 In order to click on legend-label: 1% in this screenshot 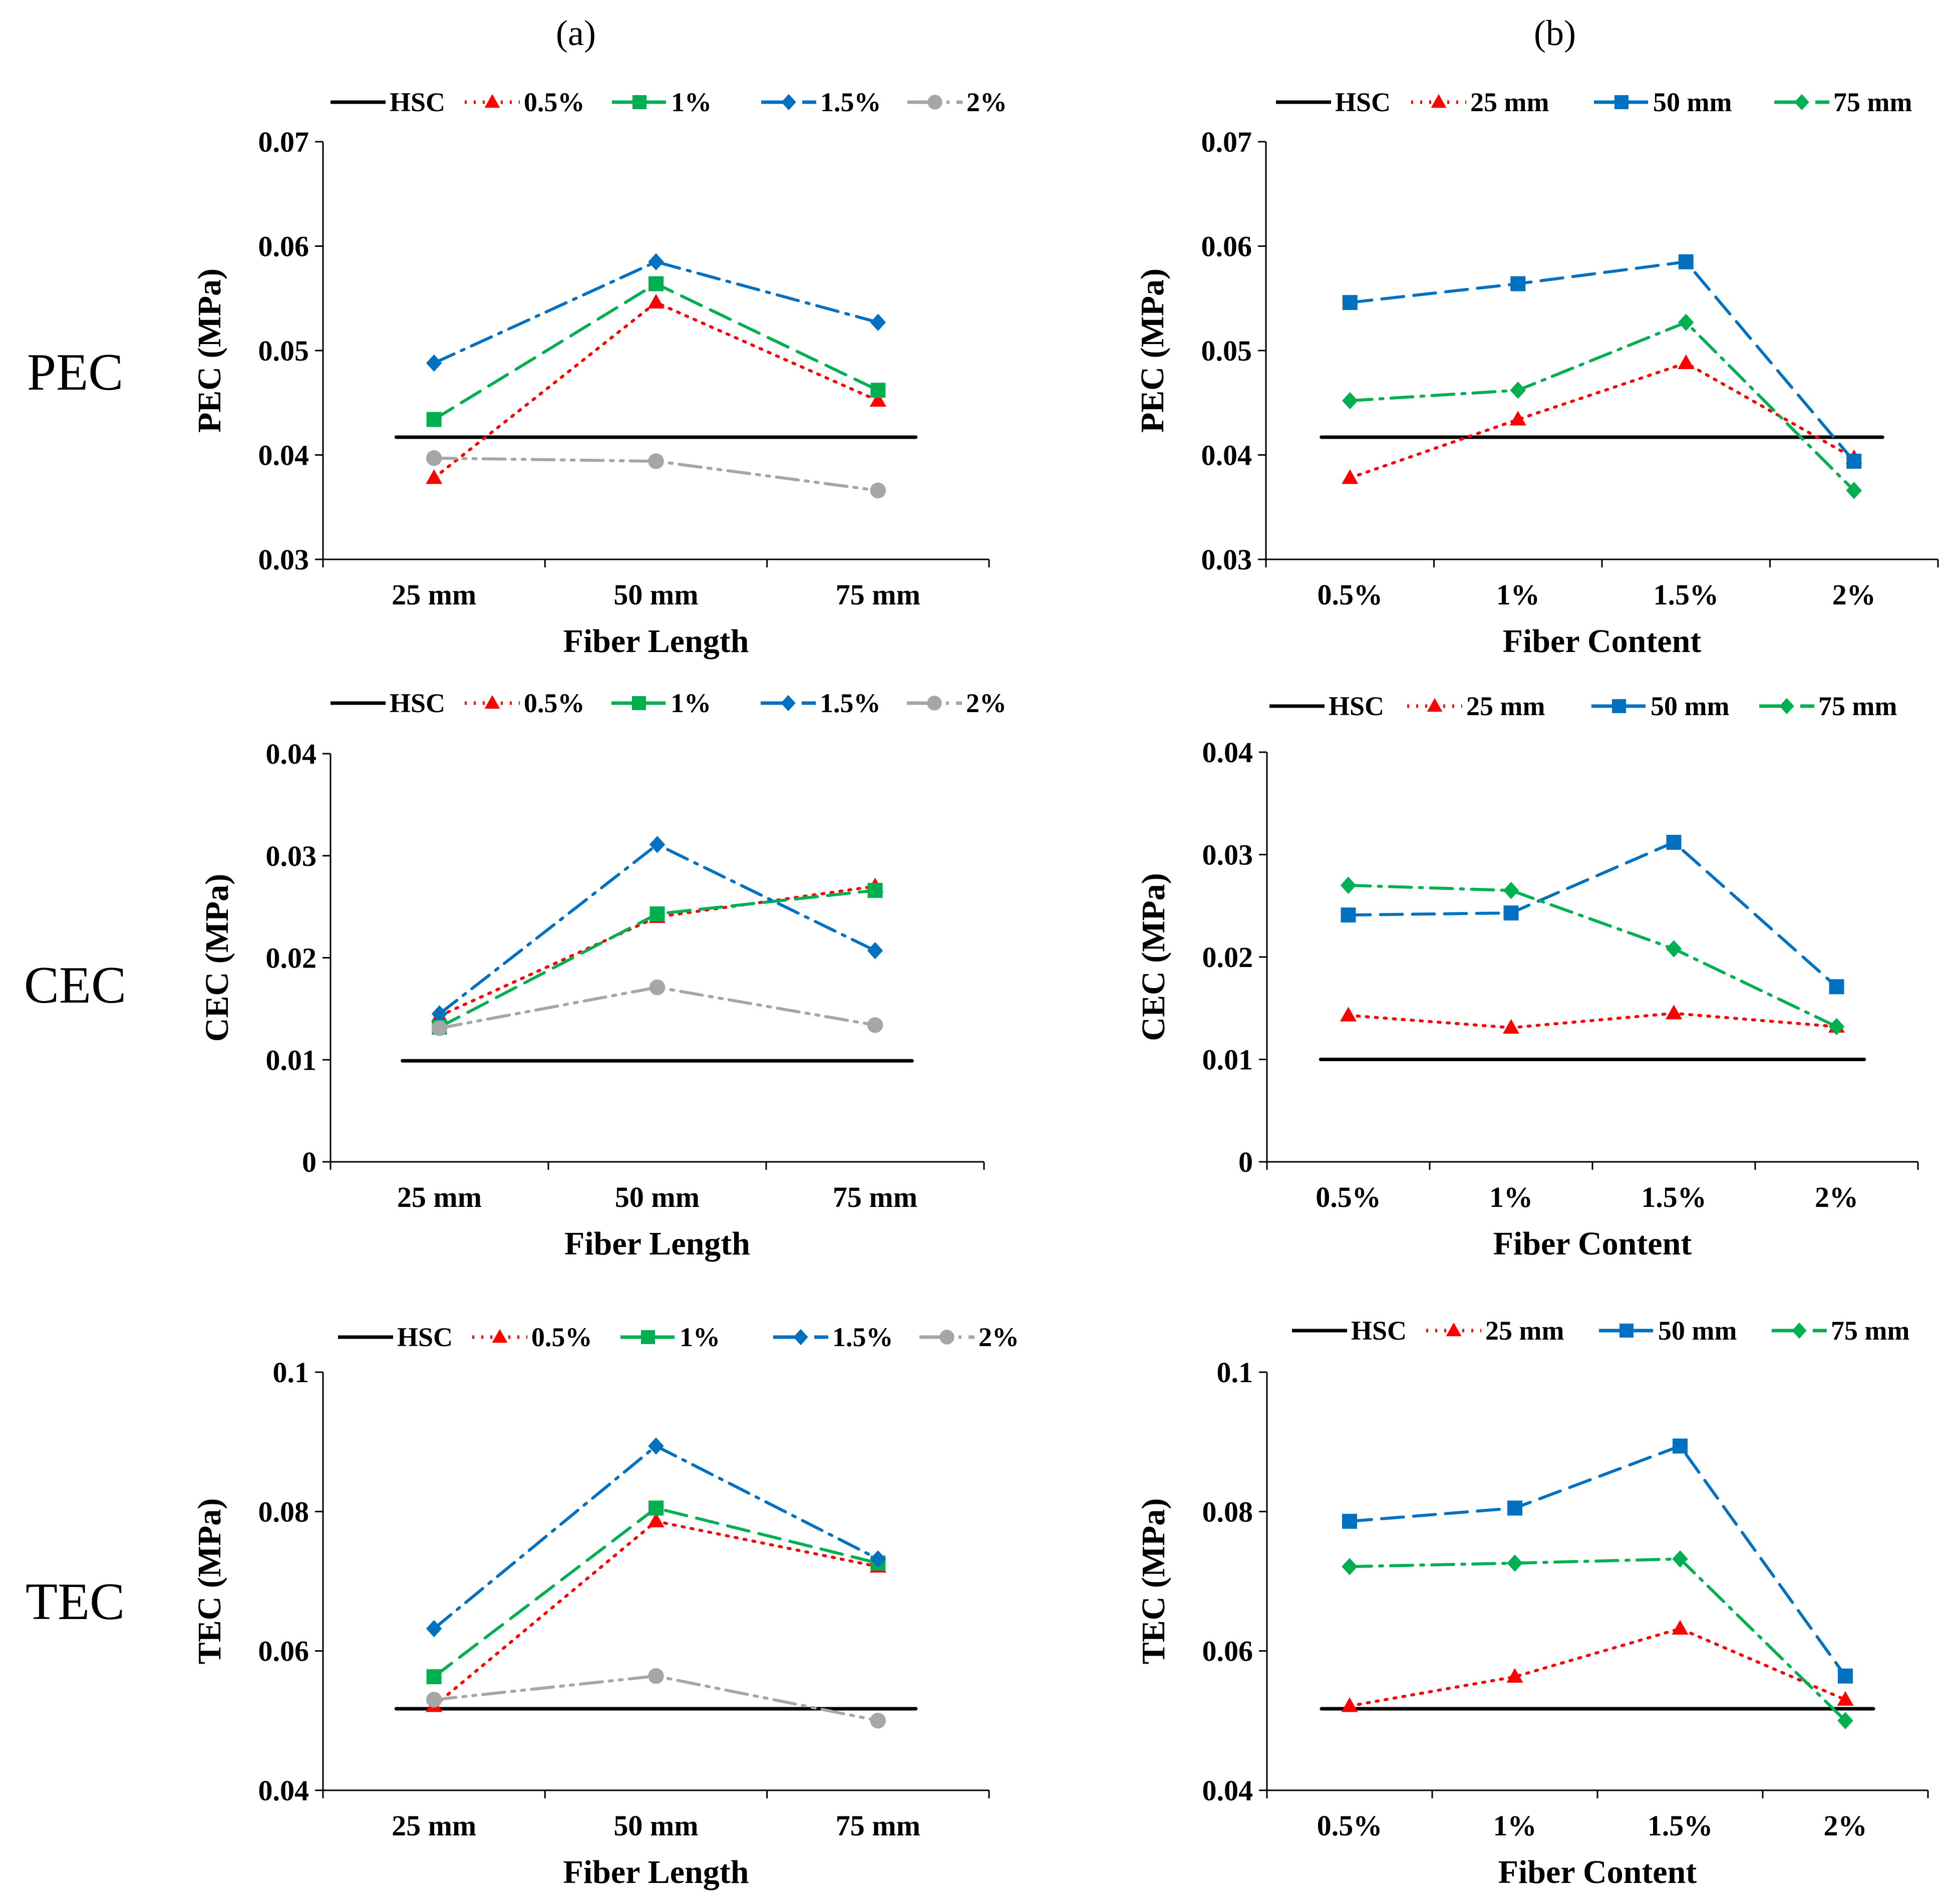, I will do `click(691, 102)`.